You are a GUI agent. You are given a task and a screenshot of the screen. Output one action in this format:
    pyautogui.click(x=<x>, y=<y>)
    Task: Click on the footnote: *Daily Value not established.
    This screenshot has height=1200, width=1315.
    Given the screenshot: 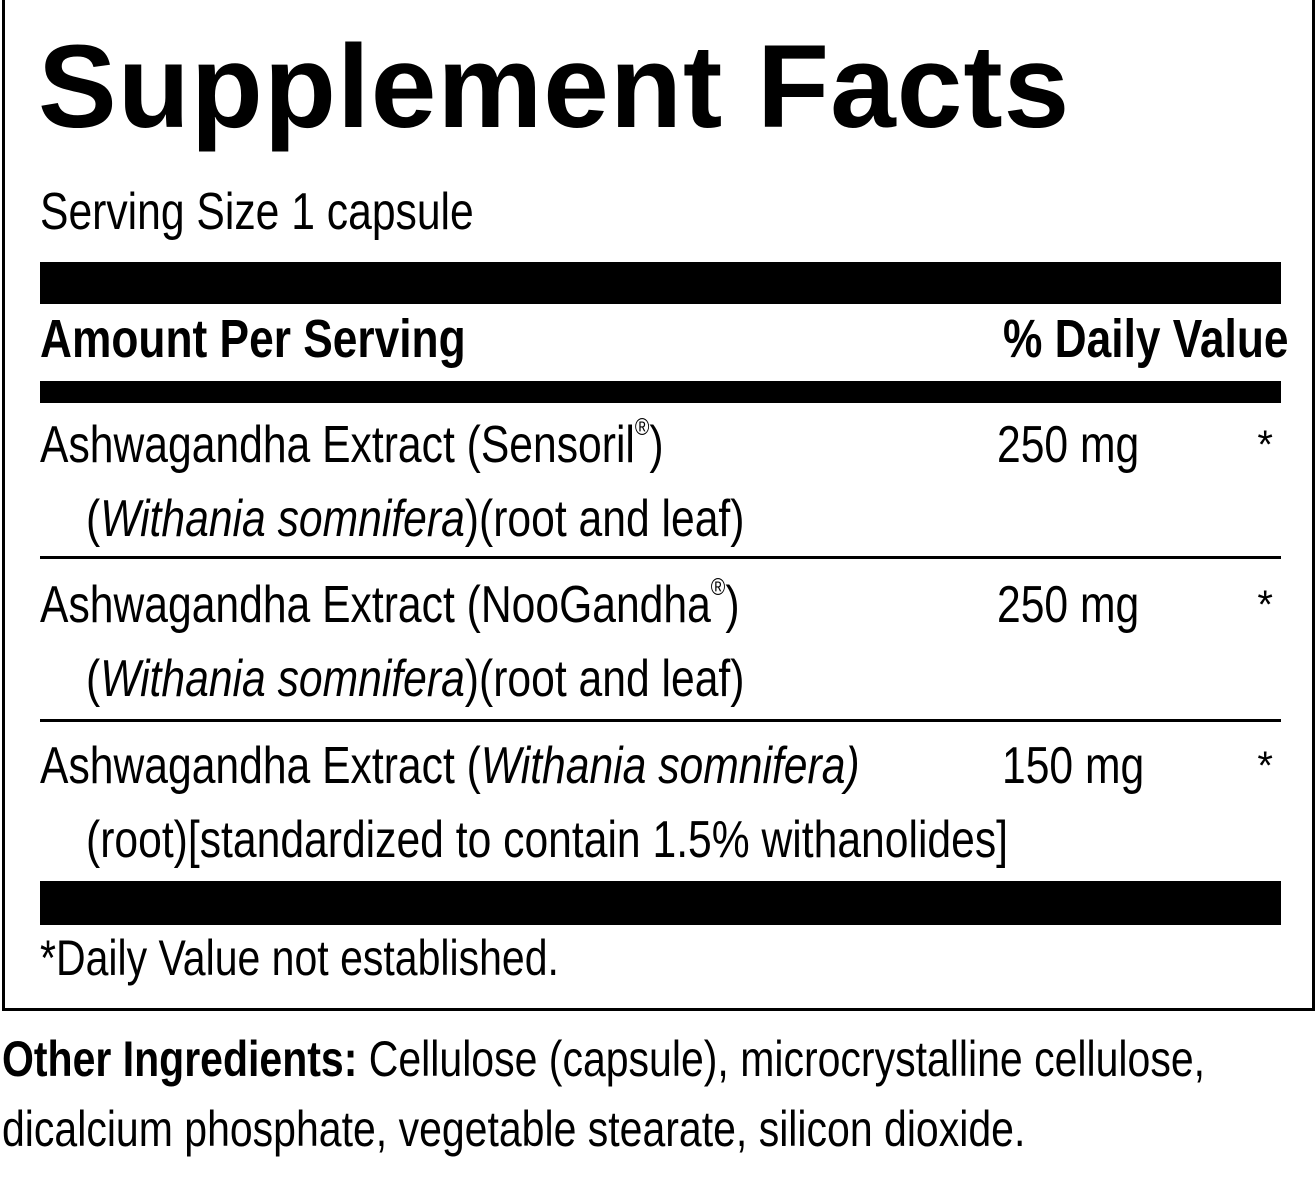 What is the action you would take?
    pyautogui.click(x=299, y=958)
    